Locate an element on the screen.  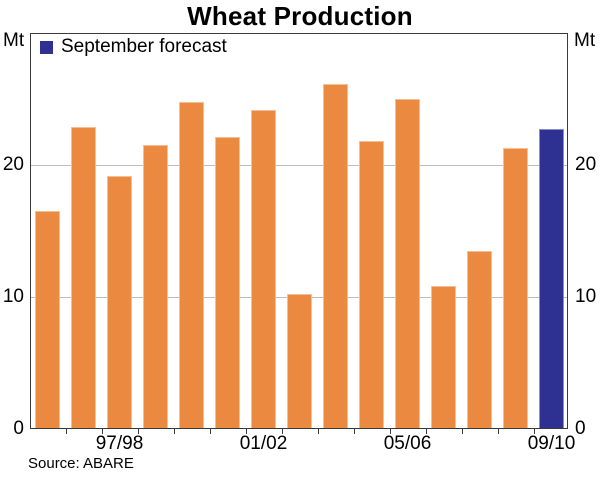
y-tick-label-right-0: 0 is located at coordinates (580, 428).